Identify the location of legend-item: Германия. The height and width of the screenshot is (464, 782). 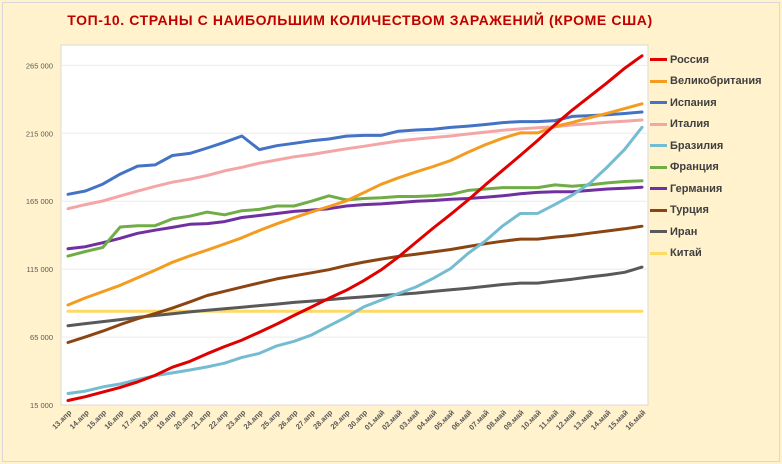
(706, 189).